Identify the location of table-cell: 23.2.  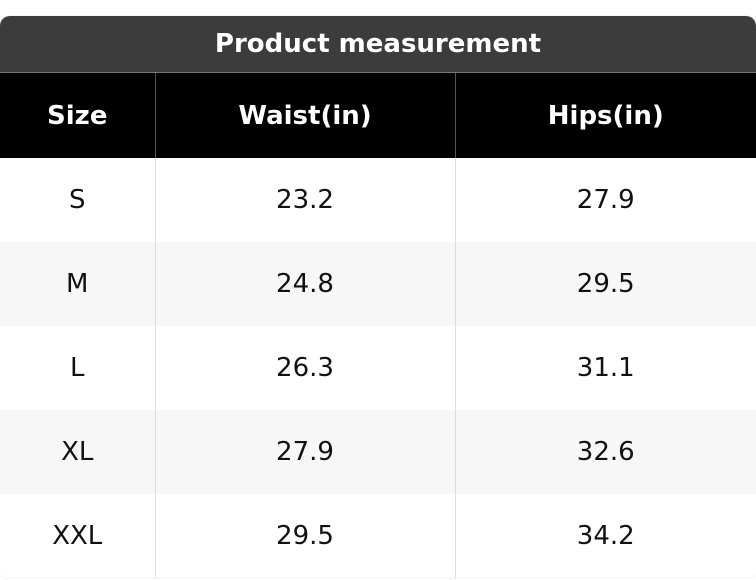
(304, 200).